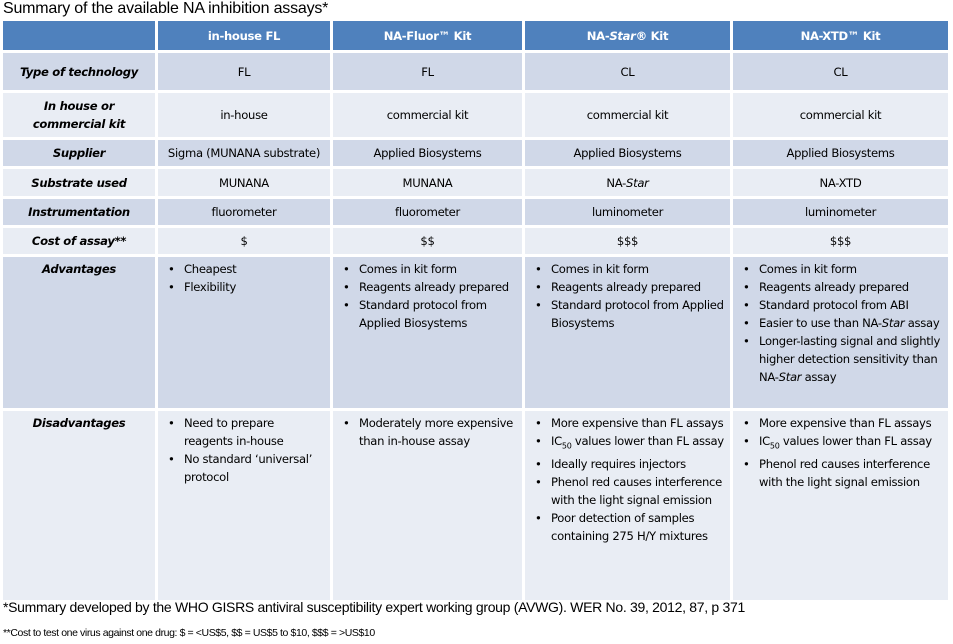  What do you see at coordinates (244, 332) in the screenshot?
I see `table-cell: CheapestFlexibility` at bounding box center [244, 332].